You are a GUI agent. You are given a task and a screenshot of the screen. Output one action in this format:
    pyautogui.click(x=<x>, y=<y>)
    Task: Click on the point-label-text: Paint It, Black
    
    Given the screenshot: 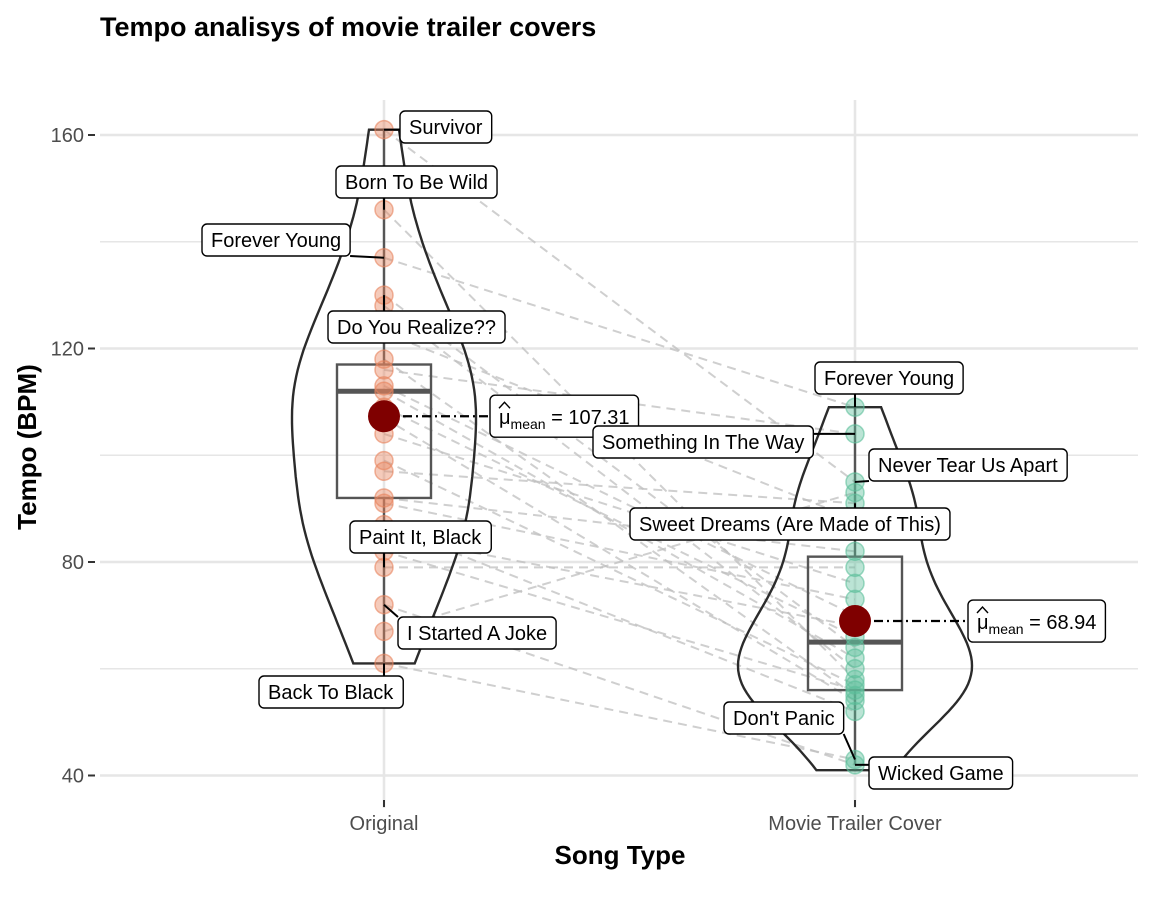 What is the action you would take?
    pyautogui.click(x=420, y=538)
    